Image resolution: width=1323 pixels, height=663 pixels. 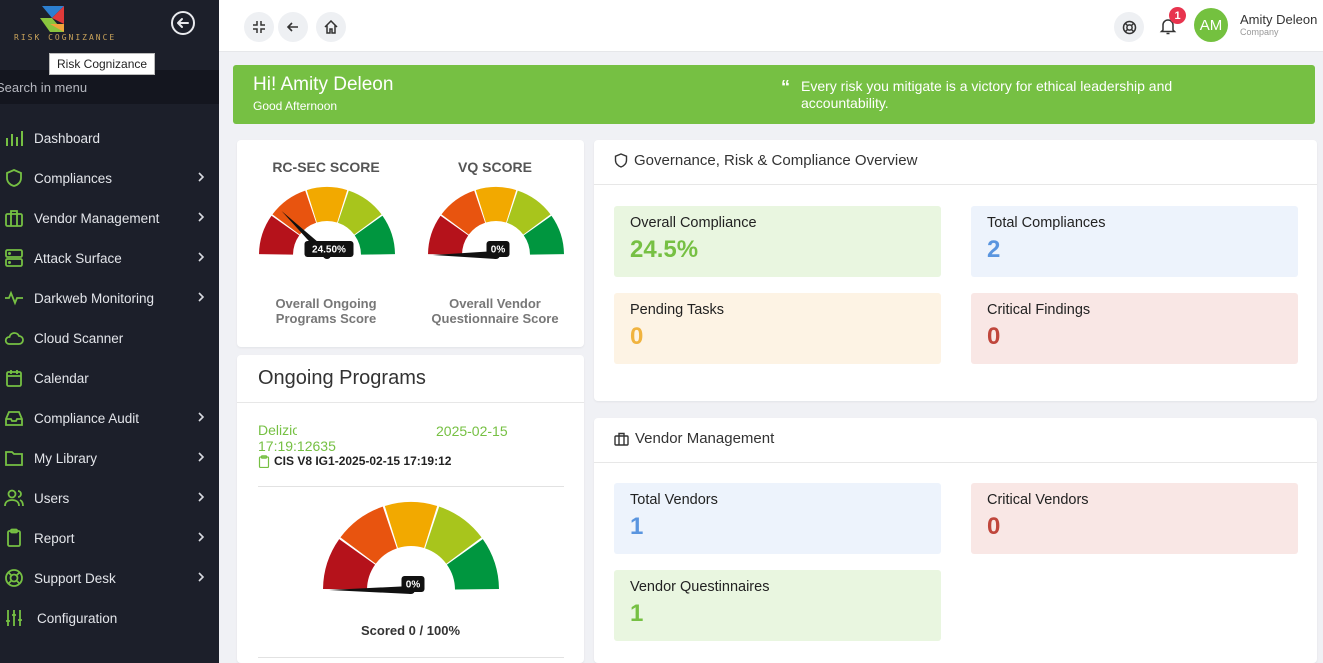 What do you see at coordinates (664, 249) in the screenshot?
I see `stat-value: 24.5%` at bounding box center [664, 249].